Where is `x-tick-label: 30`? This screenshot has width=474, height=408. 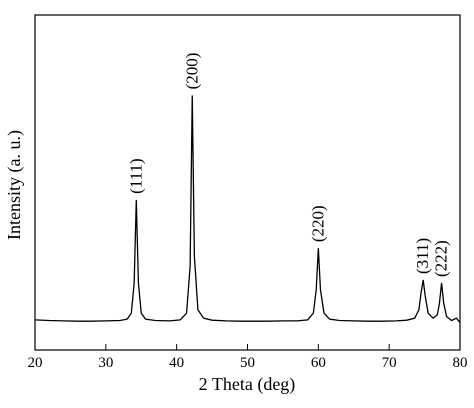 x-tick-label: 30 is located at coordinates (105, 363).